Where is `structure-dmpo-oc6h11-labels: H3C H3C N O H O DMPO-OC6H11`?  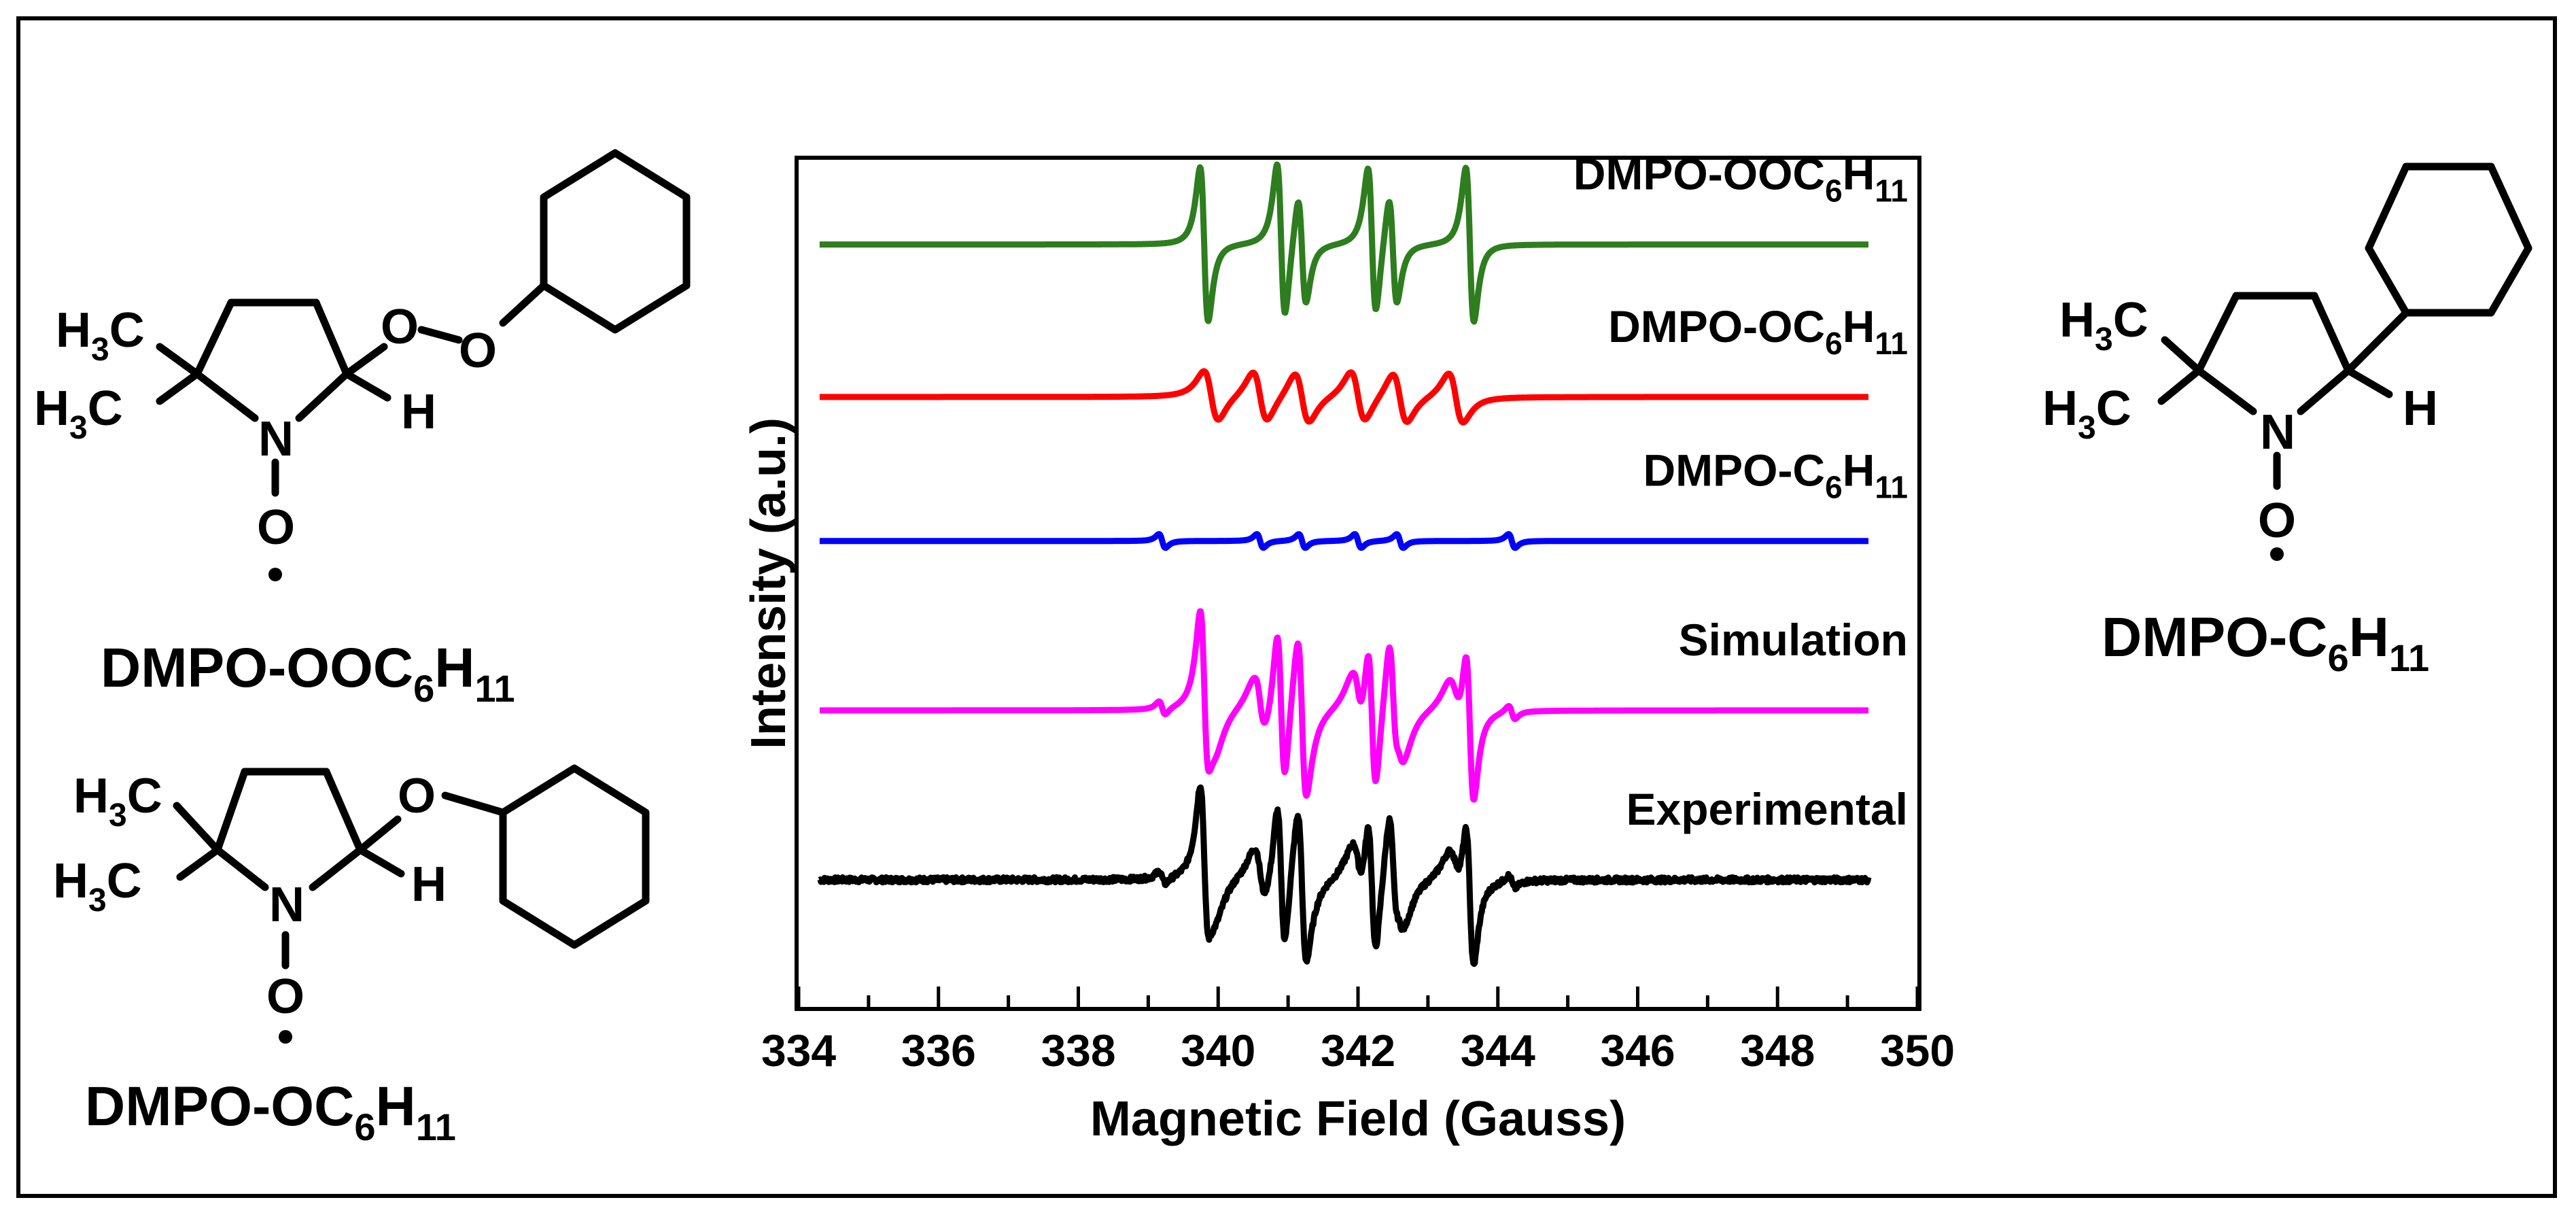
structure-dmpo-oc6h11-labels: H3C H3C N O H O DMPO-OC6H11 is located at coordinates (254, 958).